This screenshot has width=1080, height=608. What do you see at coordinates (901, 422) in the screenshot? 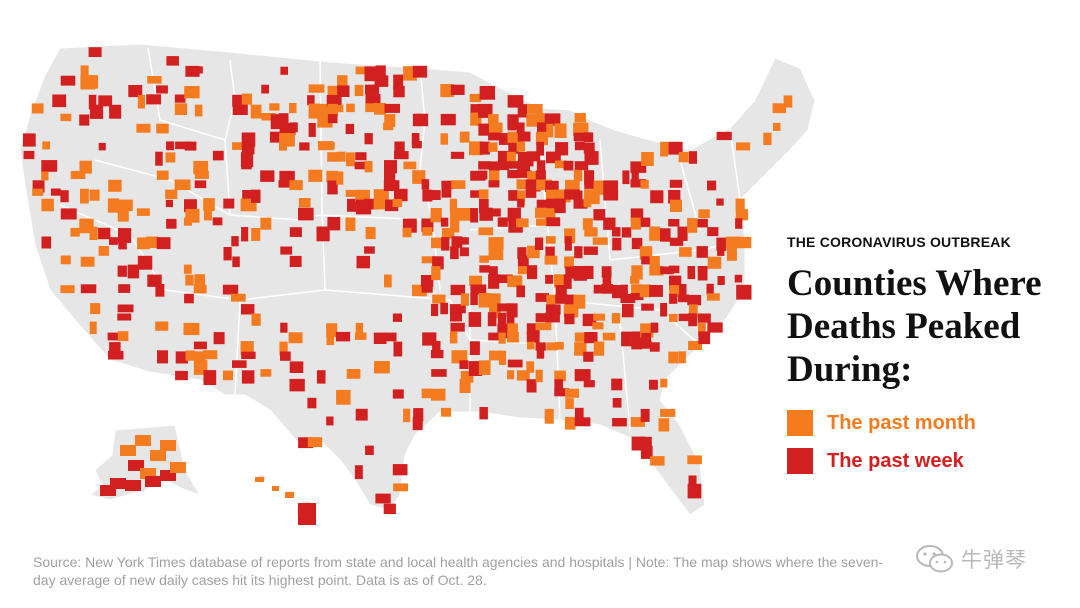
I see `legend-label-month: The past month` at bounding box center [901, 422].